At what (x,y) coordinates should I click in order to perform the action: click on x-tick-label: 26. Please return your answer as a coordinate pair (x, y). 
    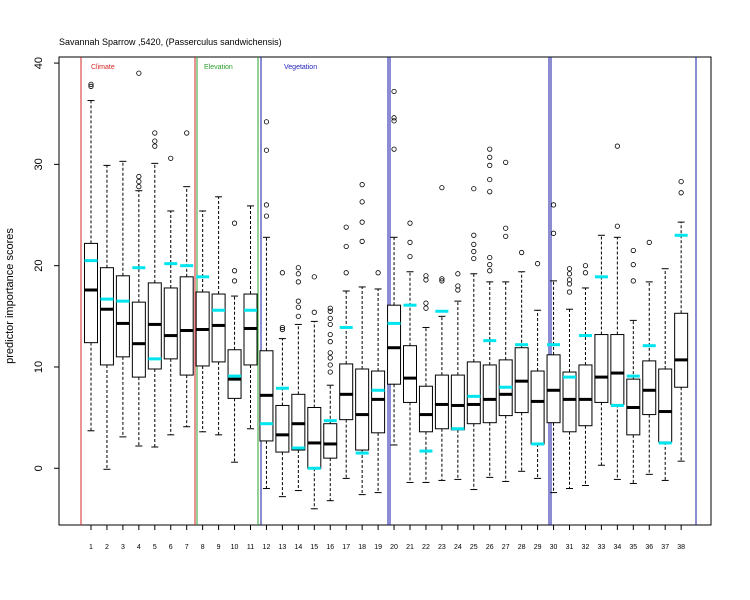
    Looking at the image, I should click on (490, 547).